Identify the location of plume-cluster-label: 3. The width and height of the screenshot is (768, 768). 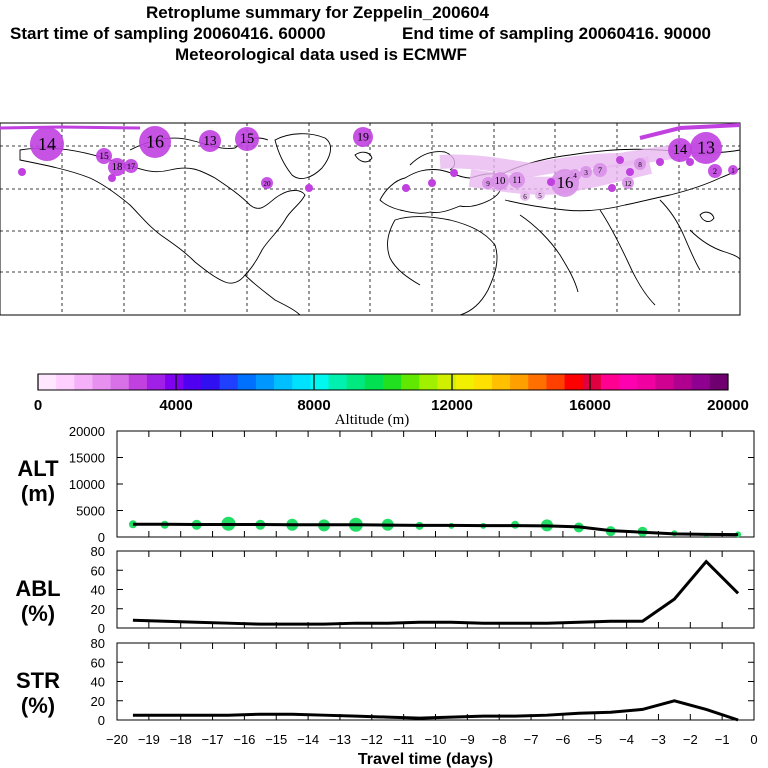
(586, 173).